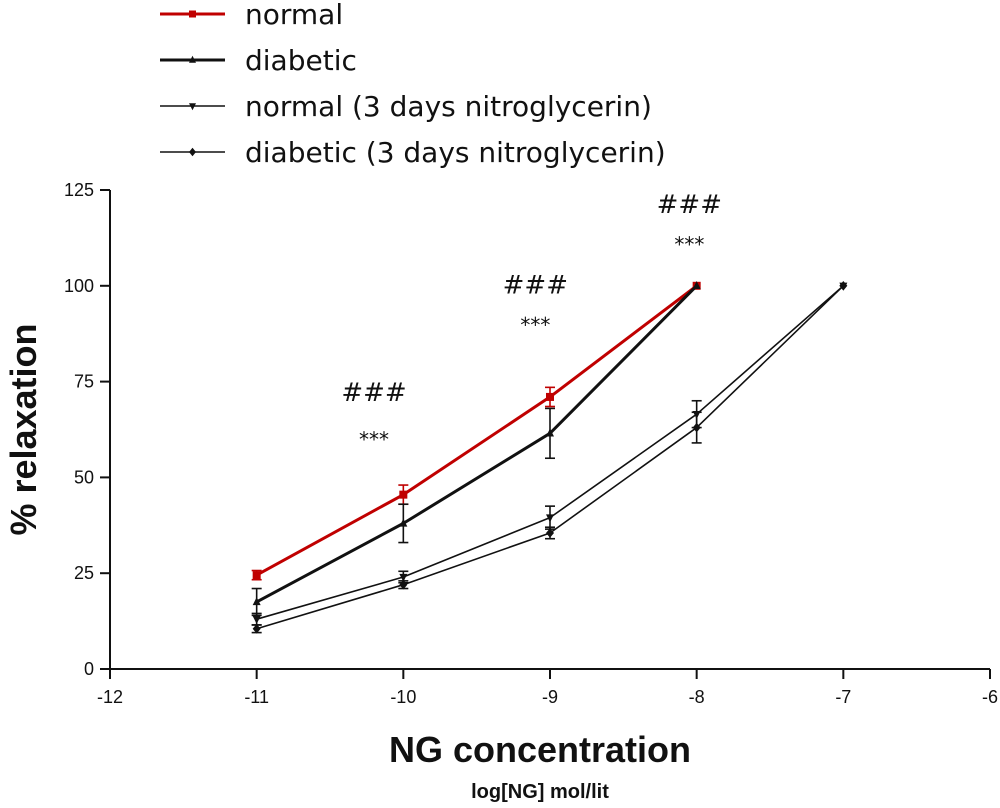 Image resolution: width=1000 pixels, height=808 pixels. Describe the element at coordinates (84, 382) in the screenshot. I see `y-tick-label: 75` at that location.